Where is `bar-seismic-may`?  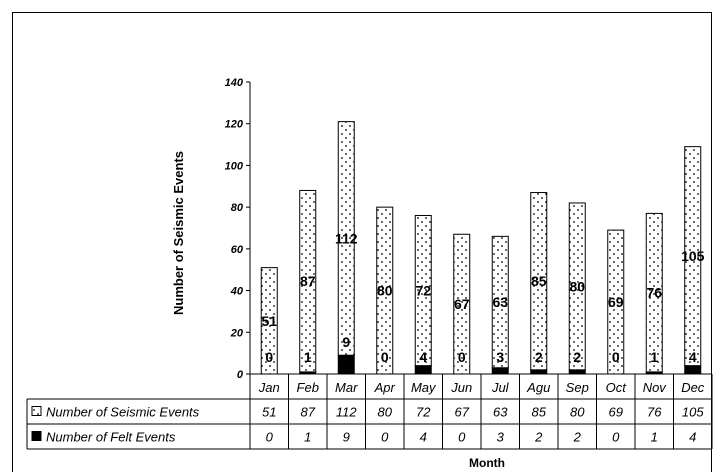 bar-seismic-may is located at coordinates (423, 290).